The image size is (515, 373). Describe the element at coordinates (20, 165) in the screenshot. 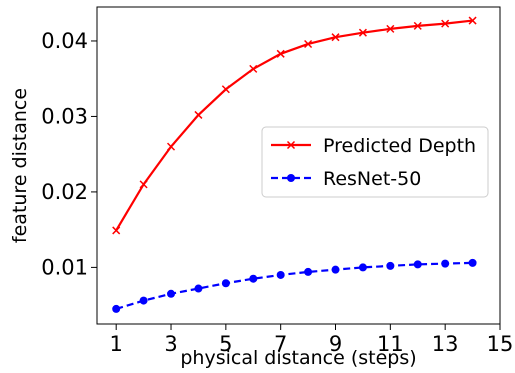

I see `y-axis-label: feature distance` at that location.